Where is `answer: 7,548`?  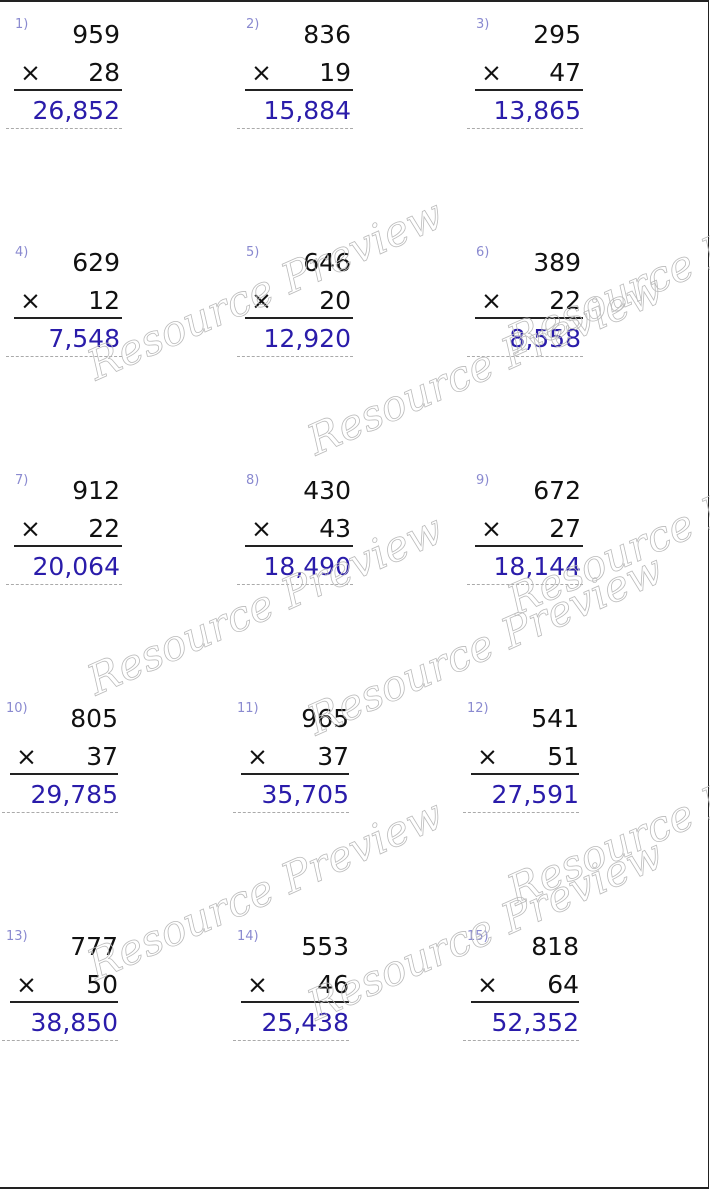 answer: 7,548 is located at coordinates (84, 338).